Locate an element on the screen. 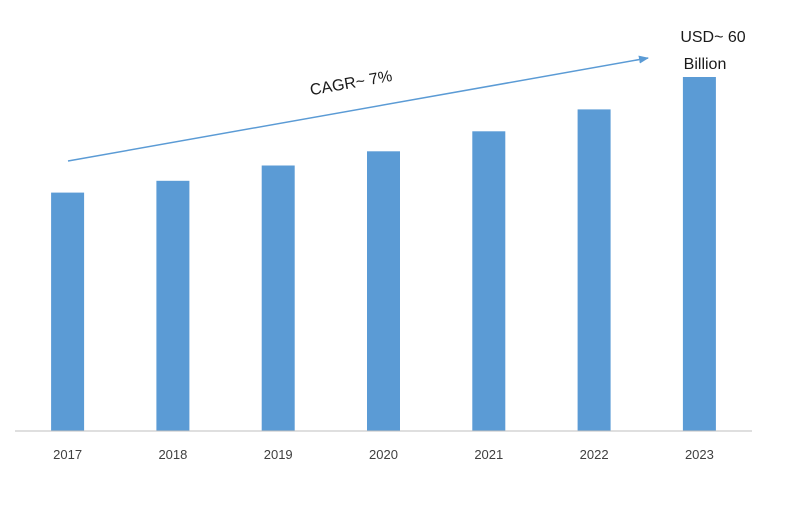  x-tick-labels: 2017 2018 2019 2020 2021 2022 2023 is located at coordinates (383, 454).